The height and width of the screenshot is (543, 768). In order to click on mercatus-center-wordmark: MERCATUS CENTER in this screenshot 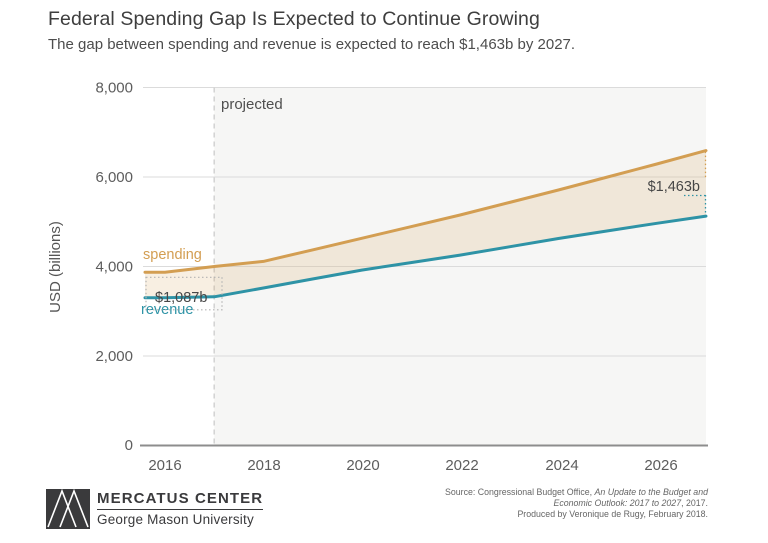, I will do `click(180, 498)`.